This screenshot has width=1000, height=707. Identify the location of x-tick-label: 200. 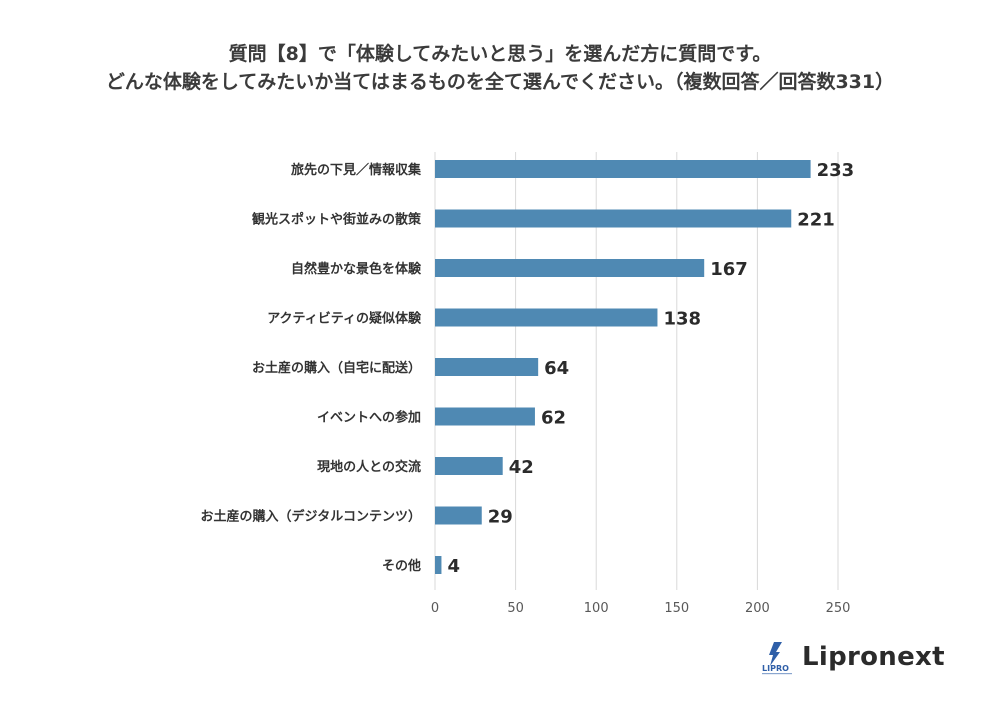
(757, 608).